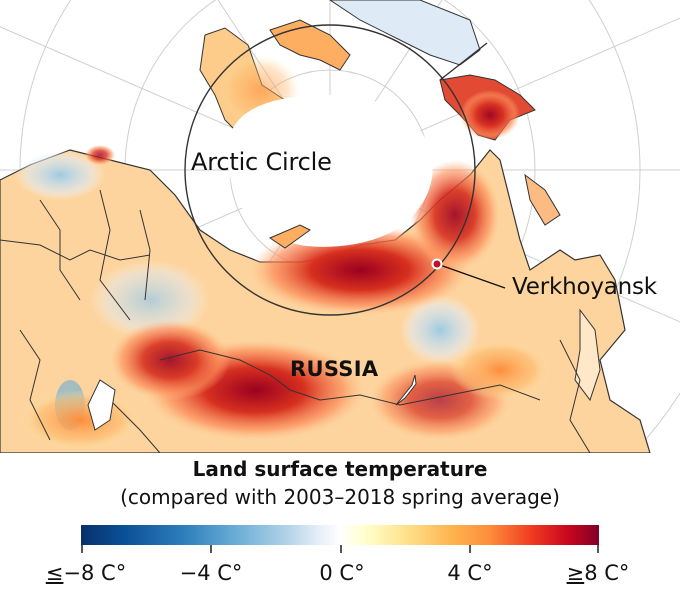 This screenshot has height=597, width=680. I want to click on tick-label-pos4: 4 C°, so click(470, 573).